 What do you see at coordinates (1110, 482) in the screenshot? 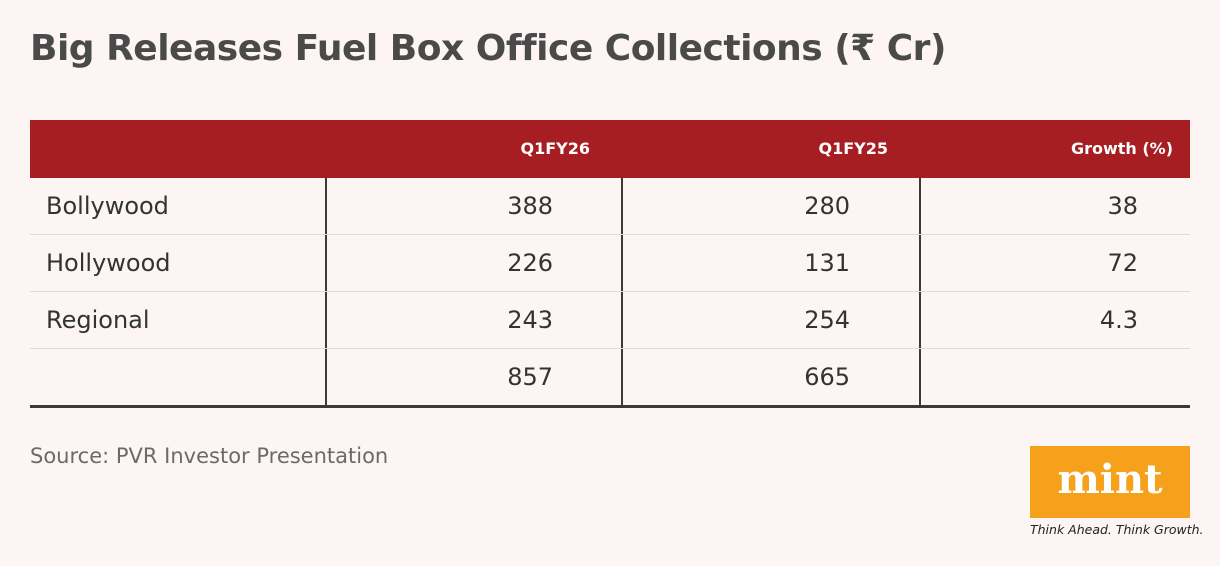
I see `logo: mint` at bounding box center [1110, 482].